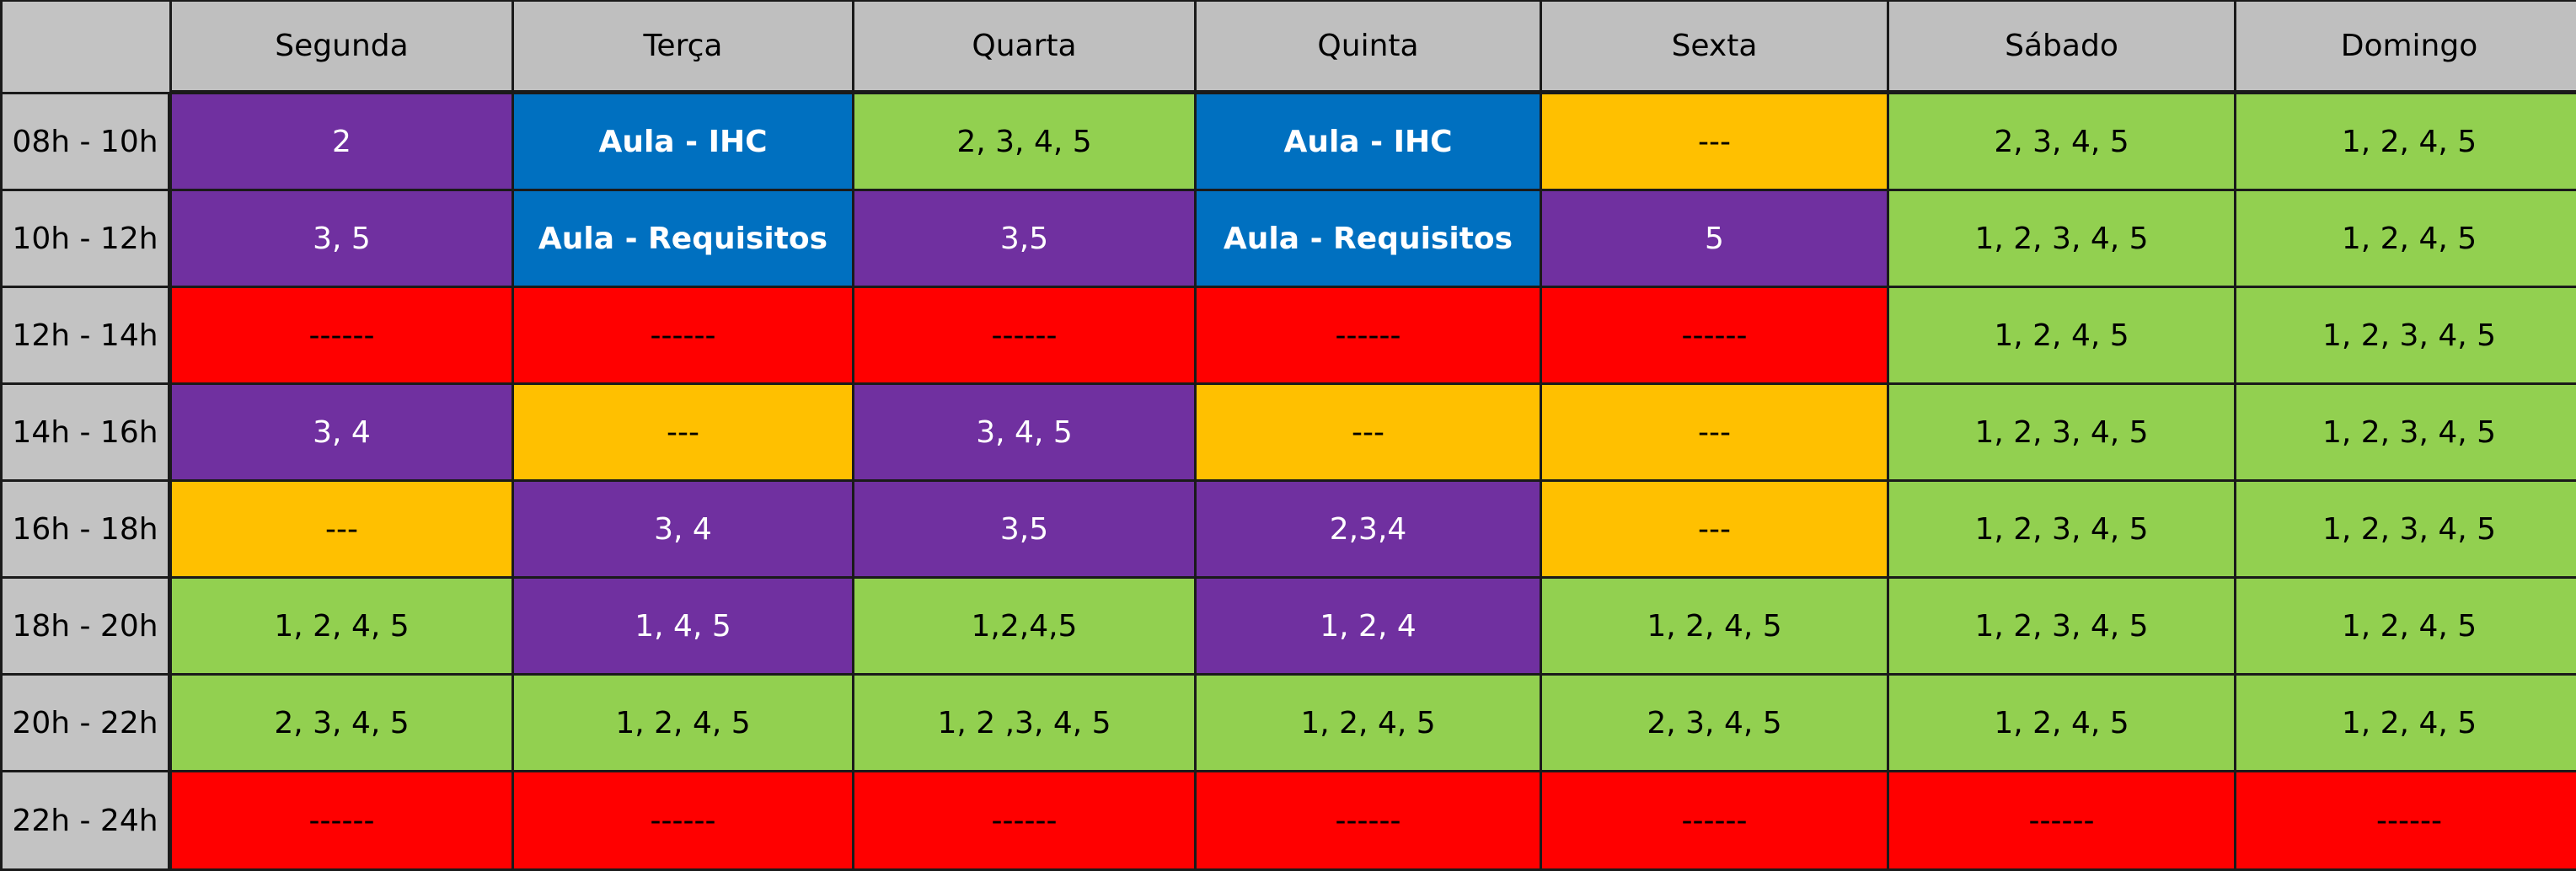 The width and height of the screenshot is (2576, 871). I want to click on schedule-cell: 3, 5, so click(343, 239).